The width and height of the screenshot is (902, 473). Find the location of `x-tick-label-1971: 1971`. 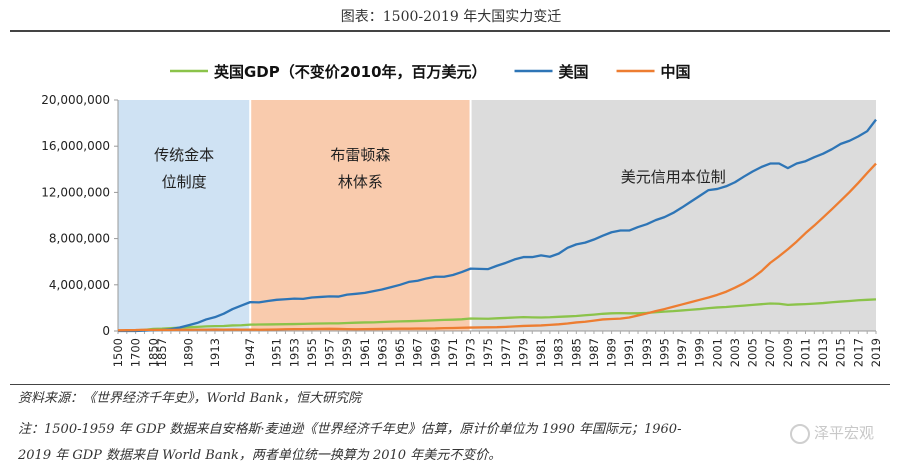

x-tick-label-1971: 1971 is located at coordinates (453, 352).